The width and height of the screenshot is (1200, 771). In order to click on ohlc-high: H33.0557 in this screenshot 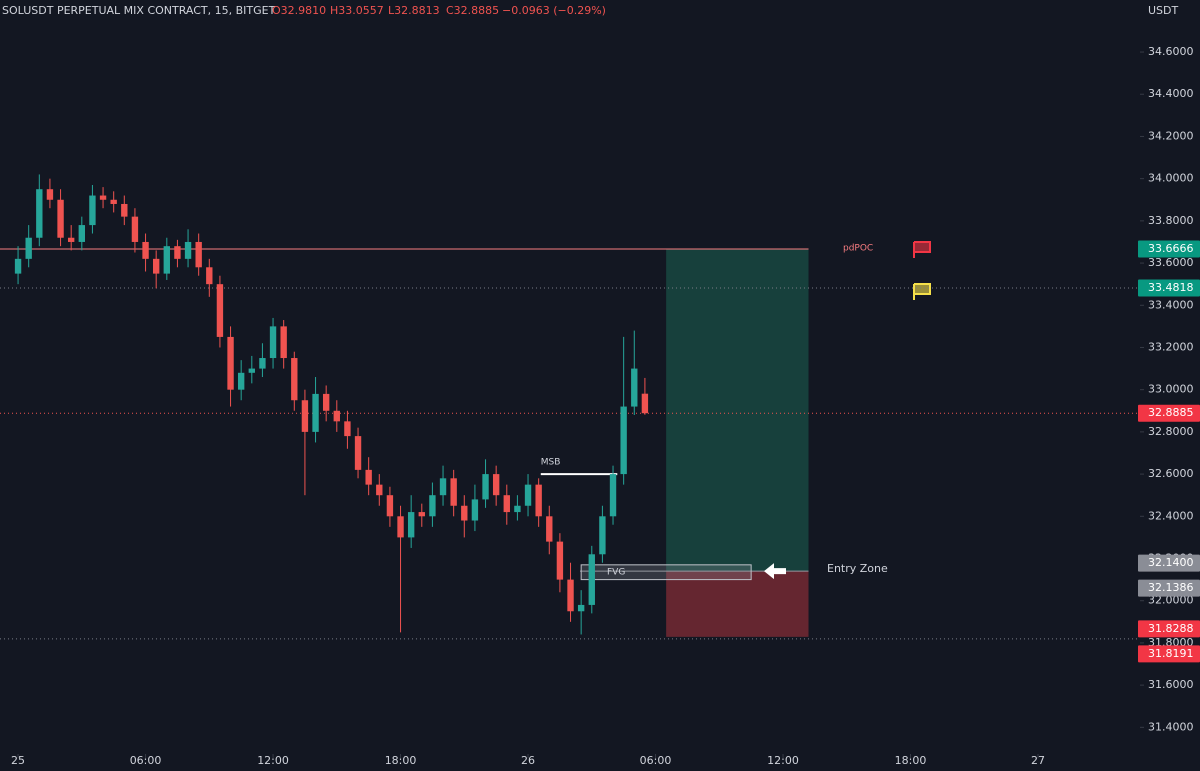, I will do `click(357, 10)`.